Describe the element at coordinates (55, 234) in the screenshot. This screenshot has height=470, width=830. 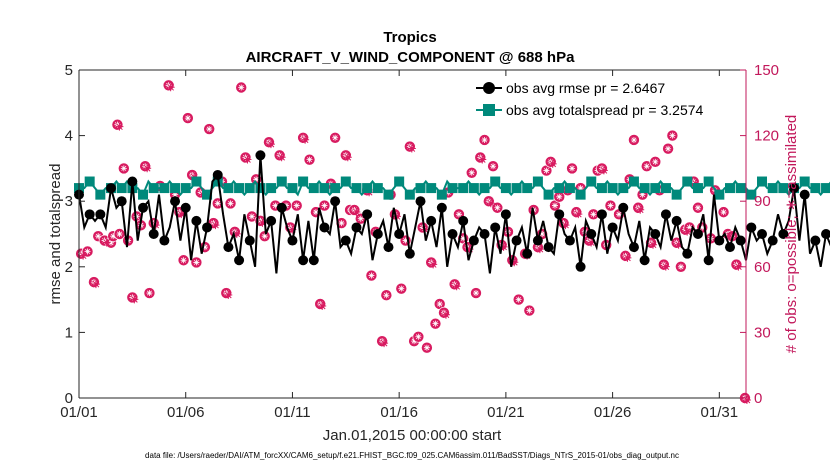
I see `y-axis-label: rmse and totalspread` at that location.